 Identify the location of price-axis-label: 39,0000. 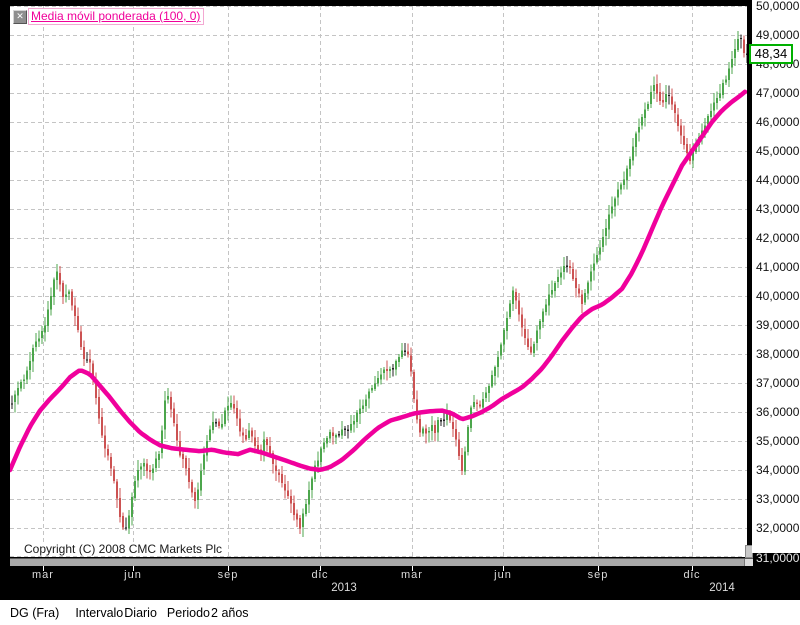
(778, 325).